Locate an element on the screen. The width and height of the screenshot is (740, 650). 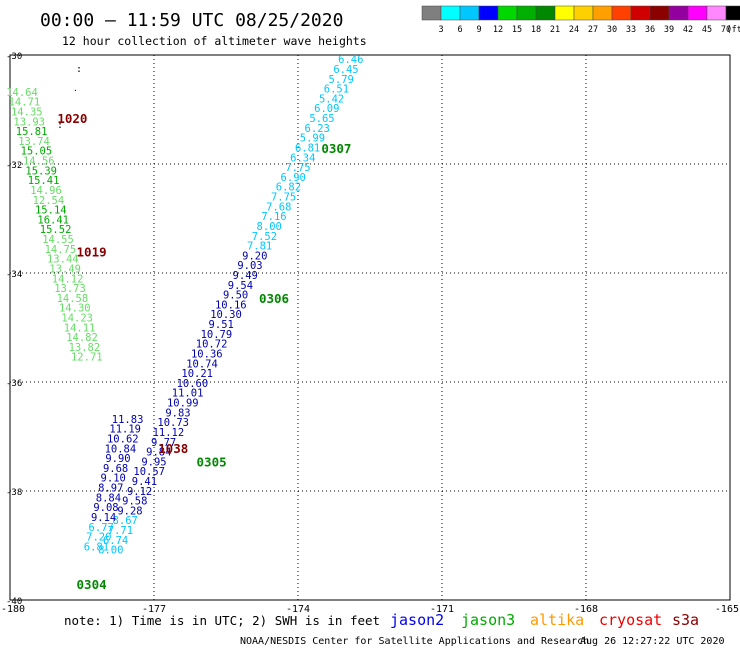
wave-height-point: 8.00 is located at coordinates (110, 551).